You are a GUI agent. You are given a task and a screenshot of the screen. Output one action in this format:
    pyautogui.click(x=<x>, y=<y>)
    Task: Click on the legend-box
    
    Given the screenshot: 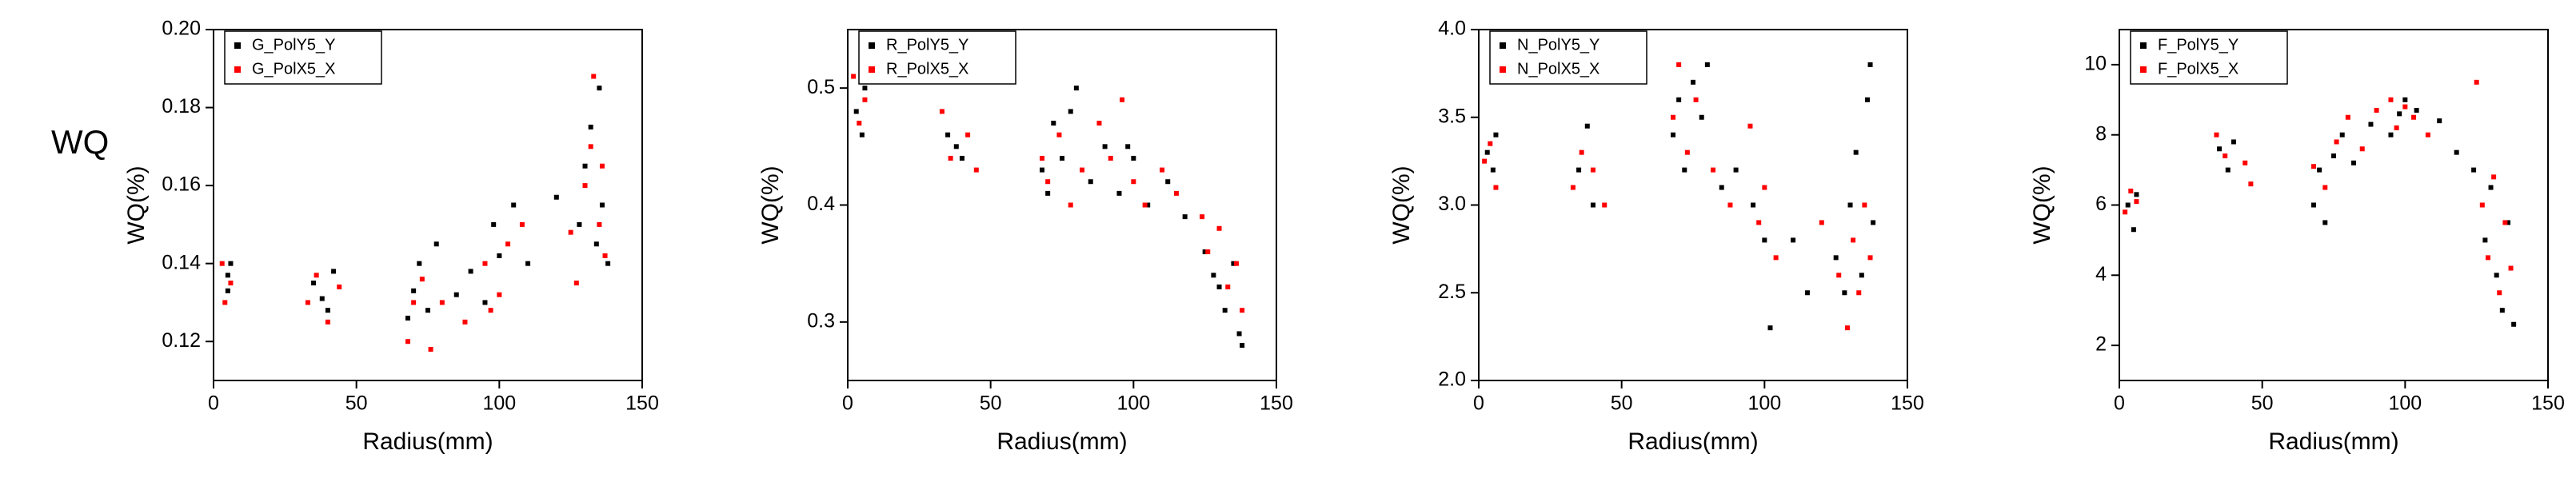 What is the action you would take?
    pyautogui.click(x=2209, y=57)
    